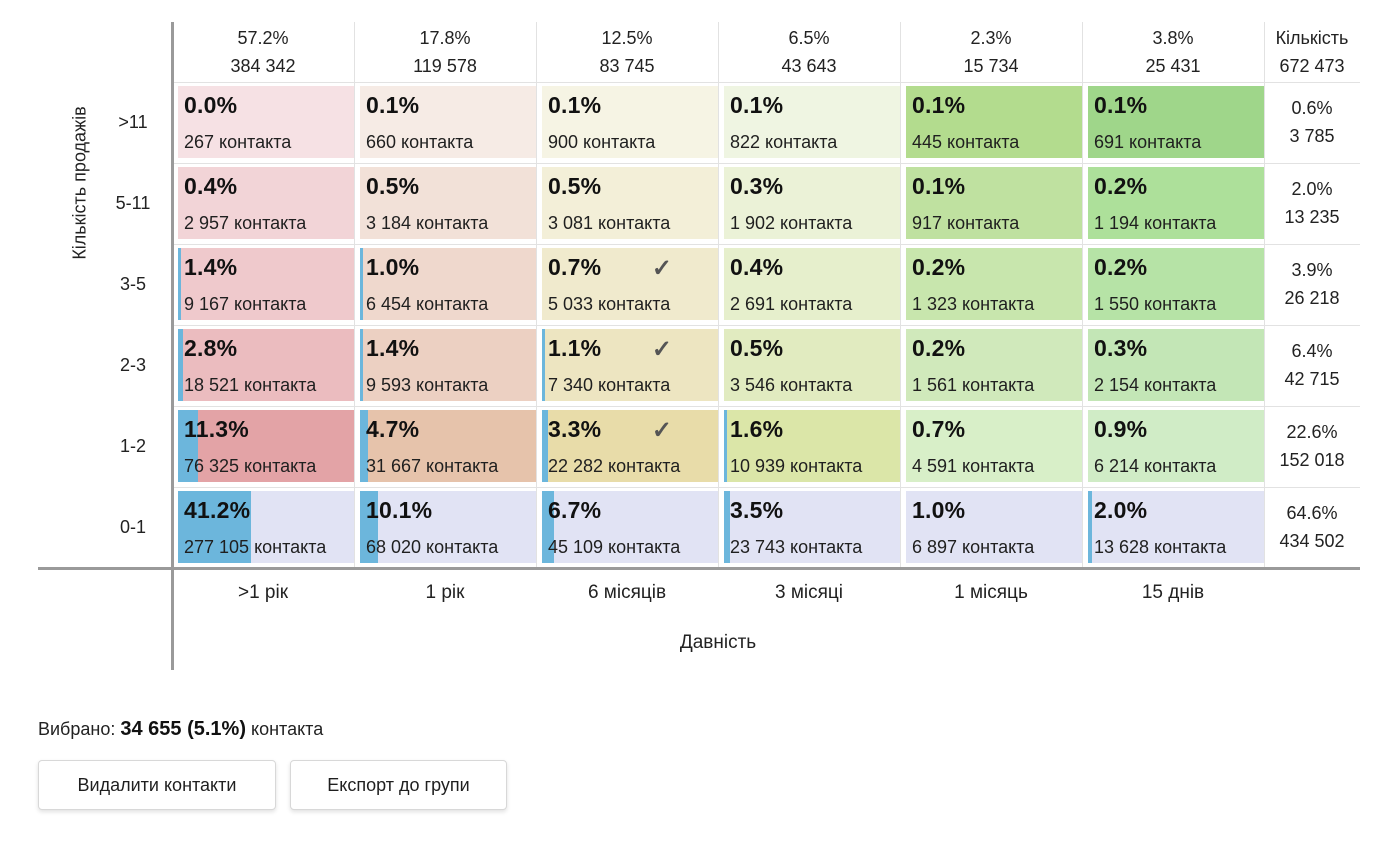  I want to click on matrix-cell: 1.6% 10 939 контакта, so click(812, 446).